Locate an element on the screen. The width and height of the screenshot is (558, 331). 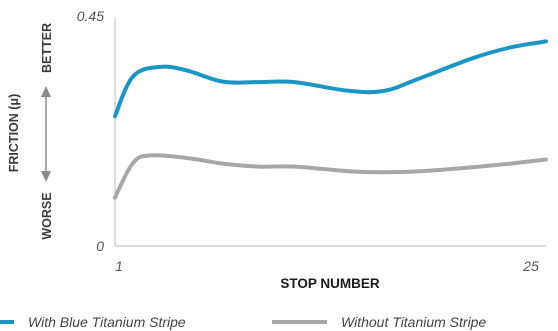
direction-arrow-up-head is located at coordinates (46, 91).